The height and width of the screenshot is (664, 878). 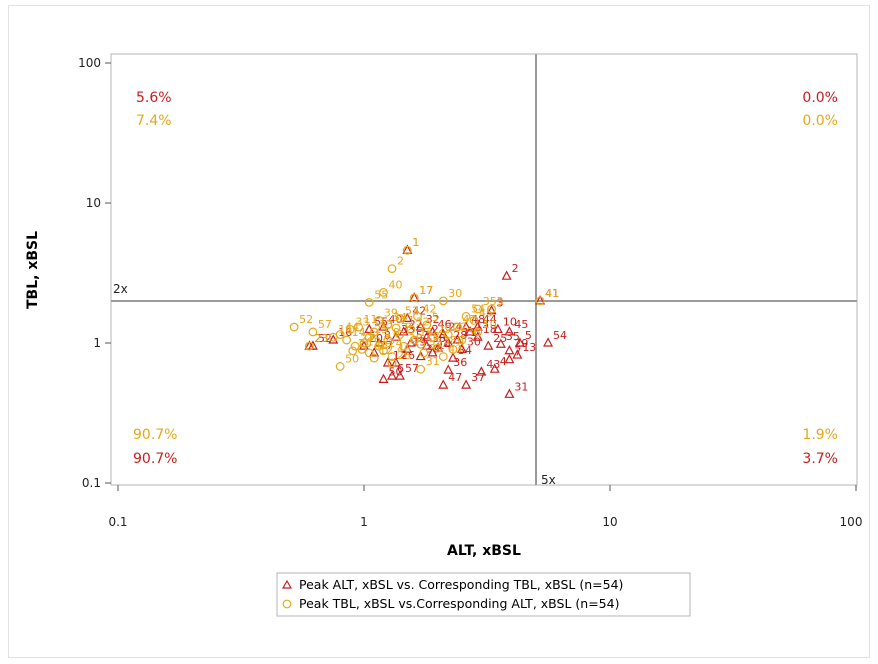 What do you see at coordinates (820, 121) in the screenshot?
I see `quadrant-upper-right-circle-pct: 0.0%` at bounding box center [820, 121].